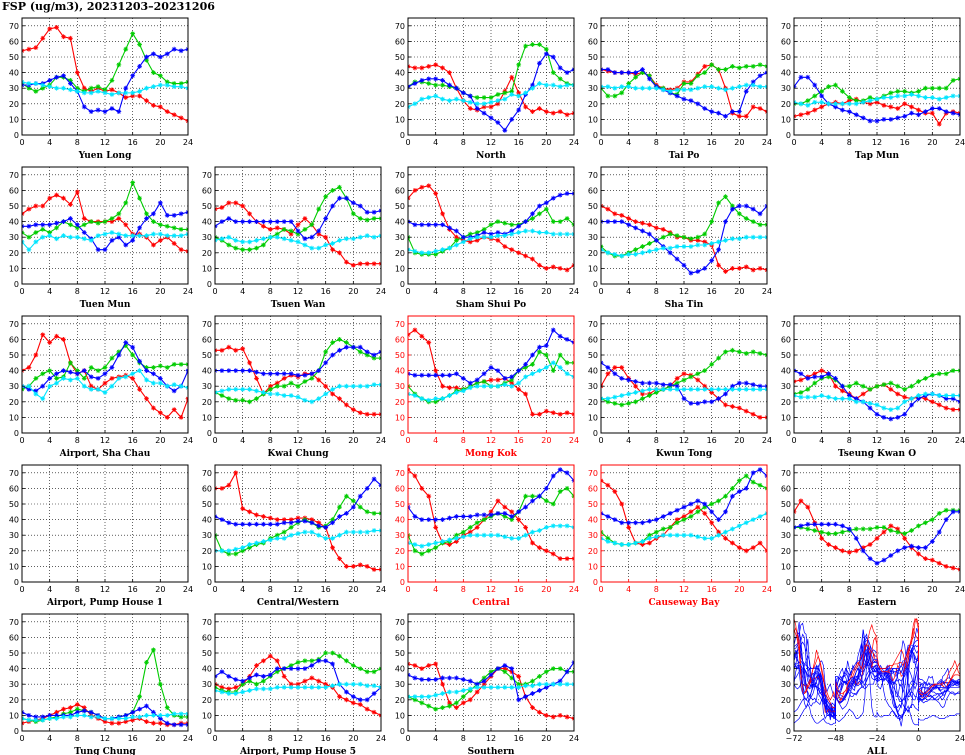  Describe the element at coordinates (298, 440) in the screenshot. I see `x-tick-label: 12` at that location.